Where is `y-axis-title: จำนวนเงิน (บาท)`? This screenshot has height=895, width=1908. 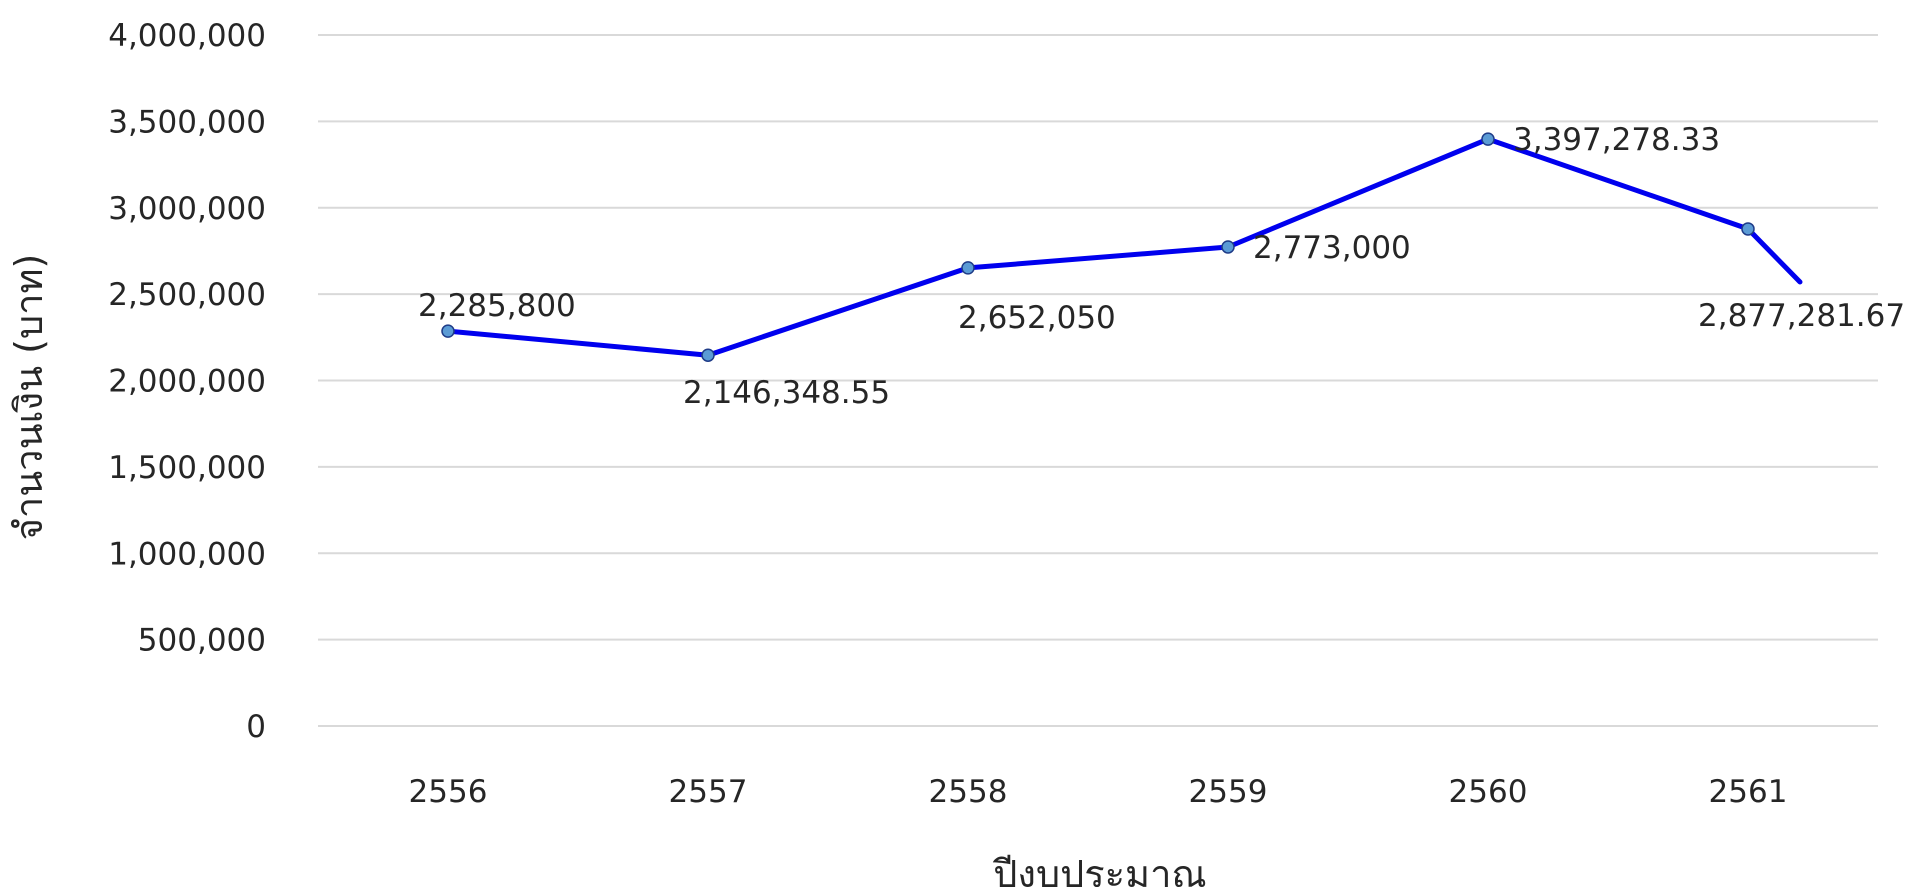 y-axis-title: จำนวนเงิน (บาท) is located at coordinates (29, 397).